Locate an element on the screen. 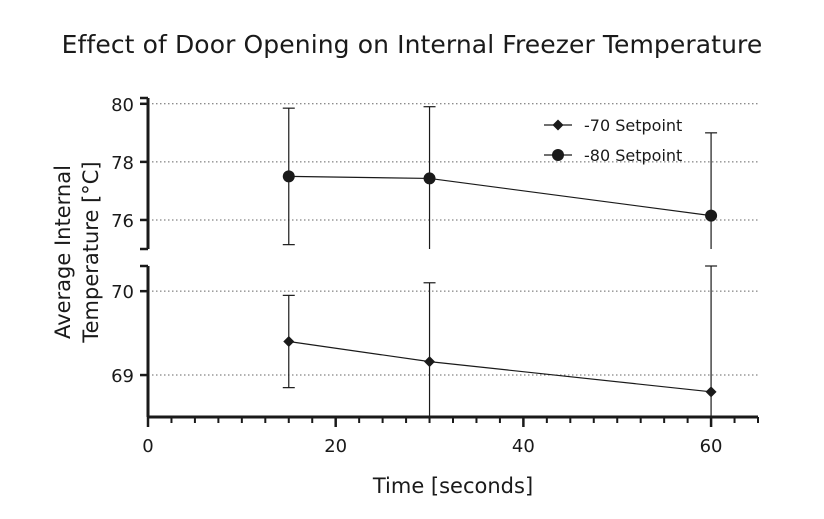 This screenshot has height=519, width=824. x-axis-label: Time [seconds] is located at coordinates (453, 486).